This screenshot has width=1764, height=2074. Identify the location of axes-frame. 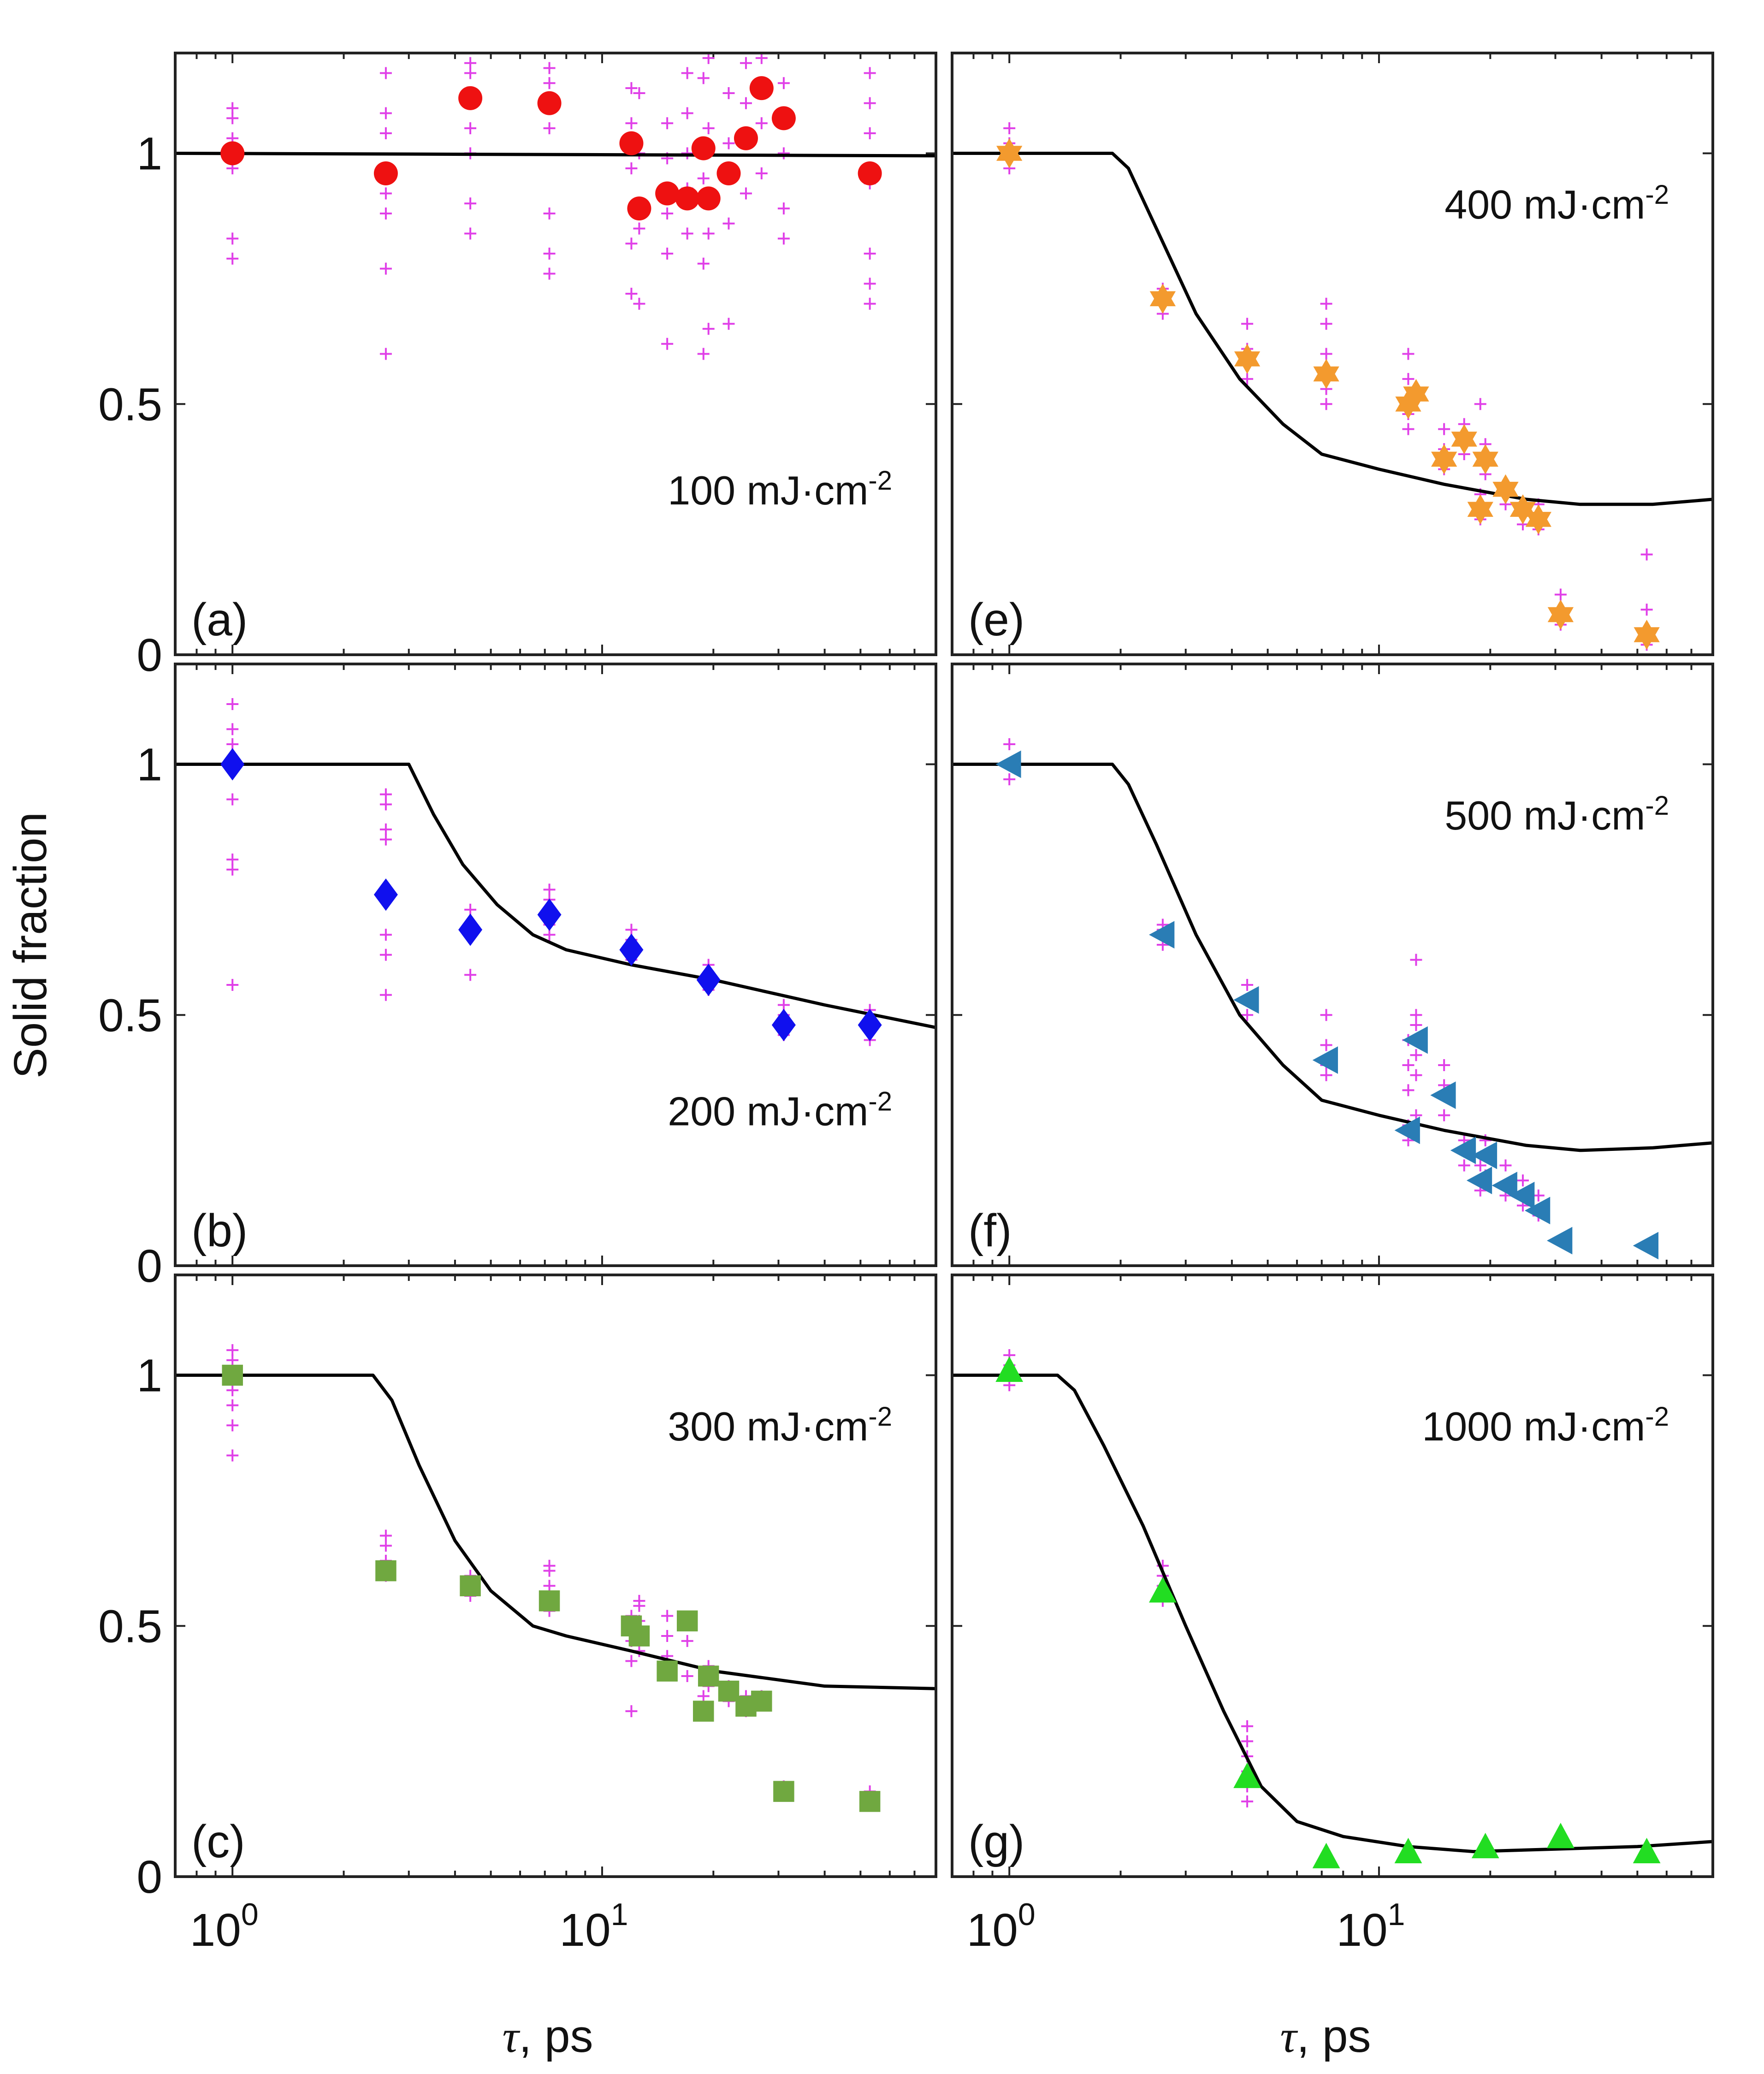
(555, 1576).